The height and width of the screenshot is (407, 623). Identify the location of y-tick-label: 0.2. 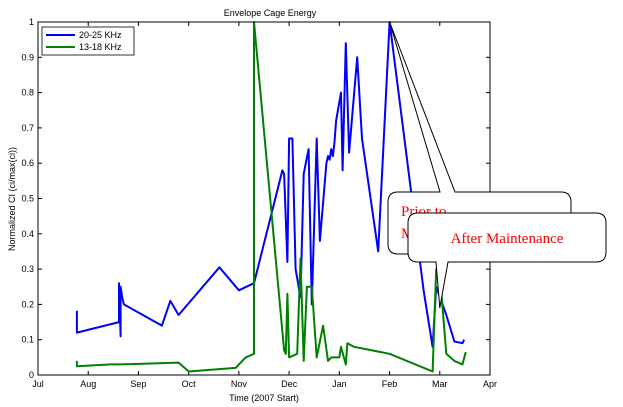
(27, 304).